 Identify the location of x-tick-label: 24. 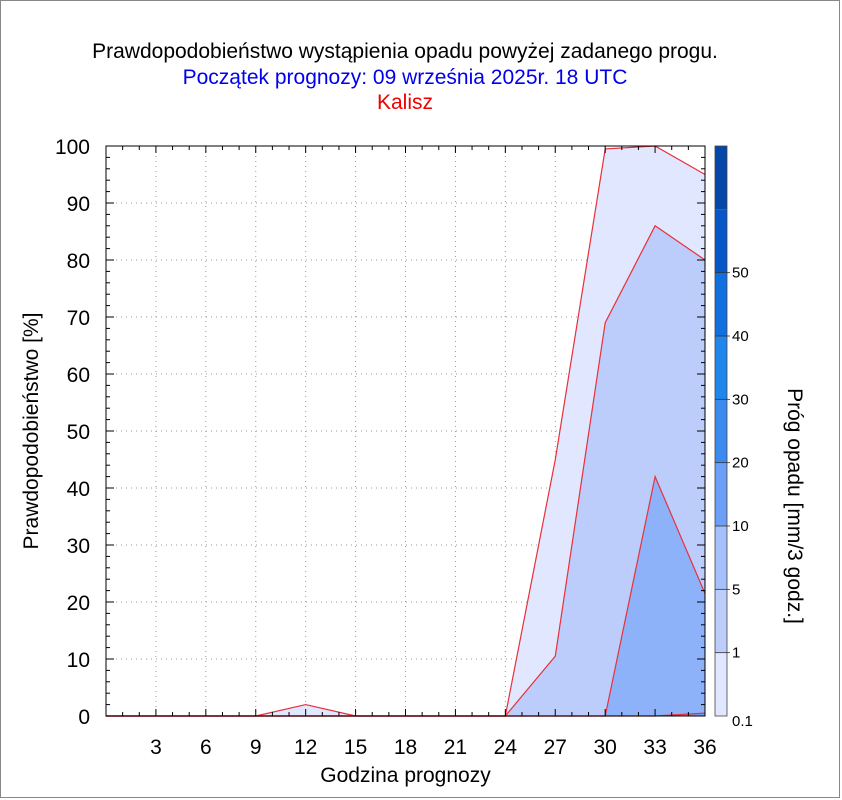
(506, 747).